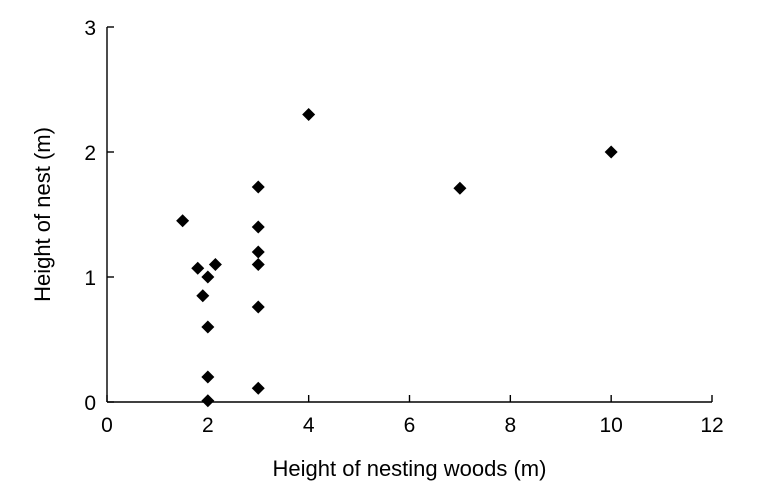 The width and height of the screenshot is (783, 494). Describe the element at coordinates (711, 425) in the screenshot. I see `x-tick-label: 12` at that location.